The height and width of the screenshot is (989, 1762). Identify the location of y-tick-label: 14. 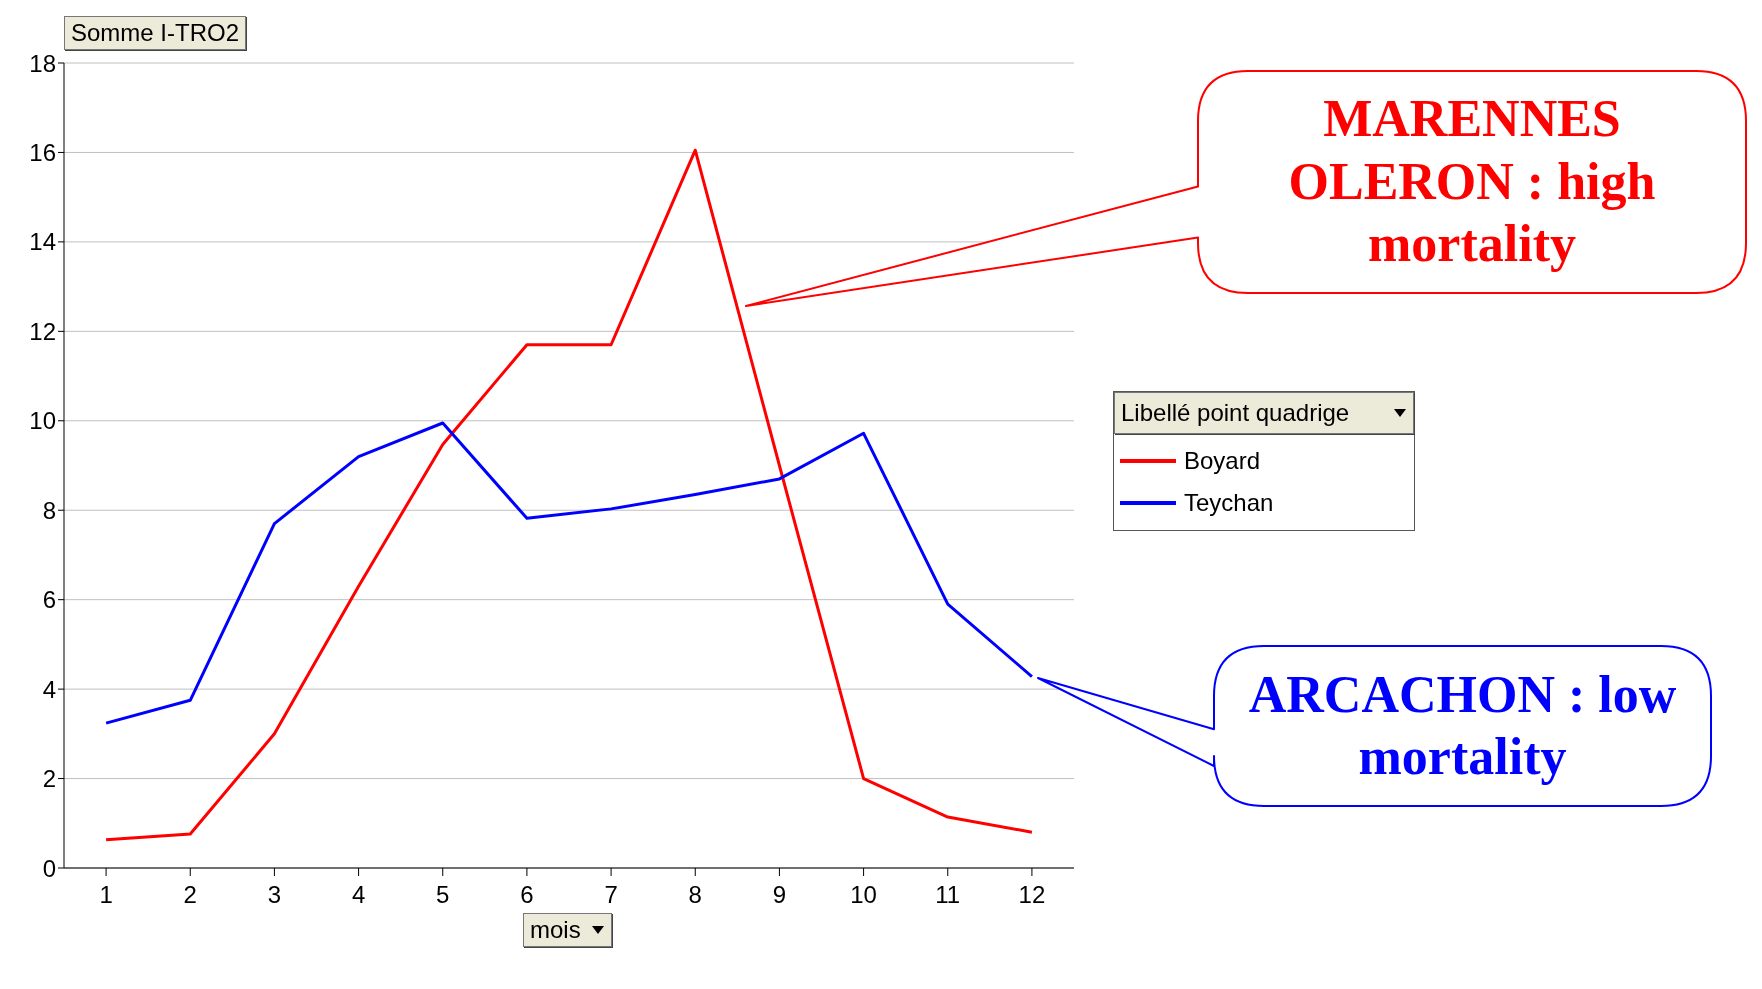
(42, 242).